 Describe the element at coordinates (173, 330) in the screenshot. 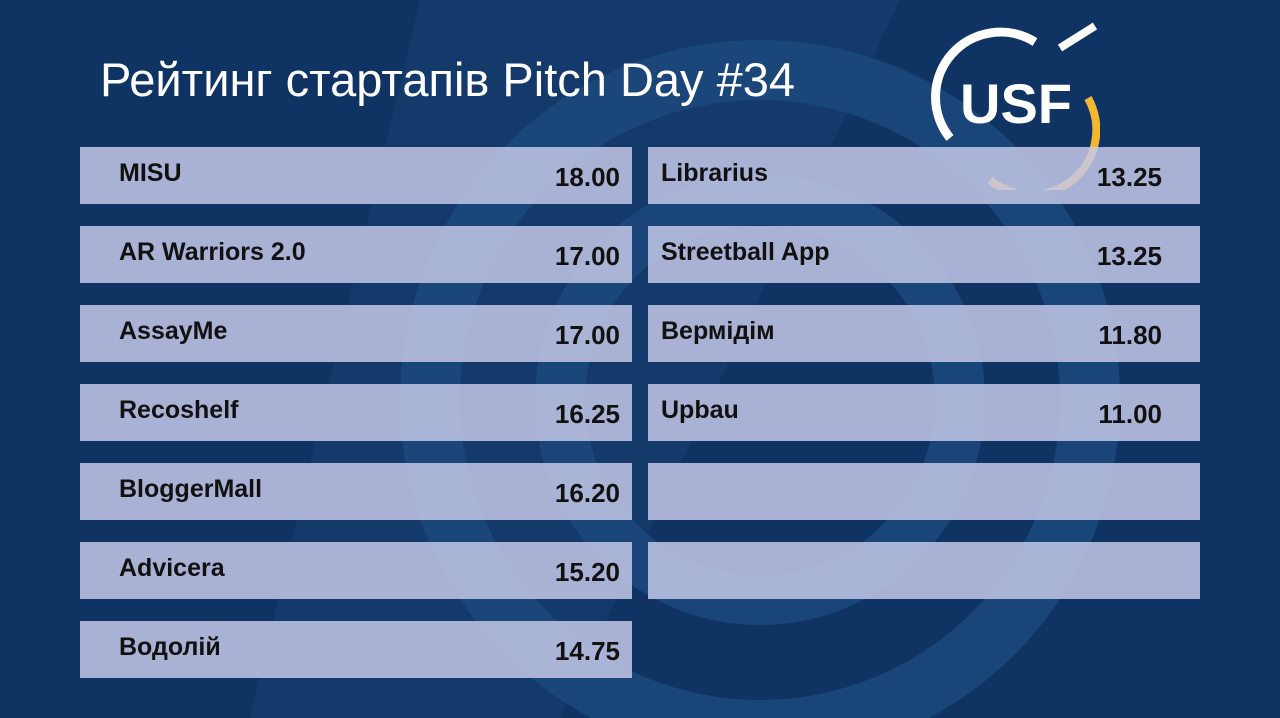

I see `startup-name: AssayMe` at that location.